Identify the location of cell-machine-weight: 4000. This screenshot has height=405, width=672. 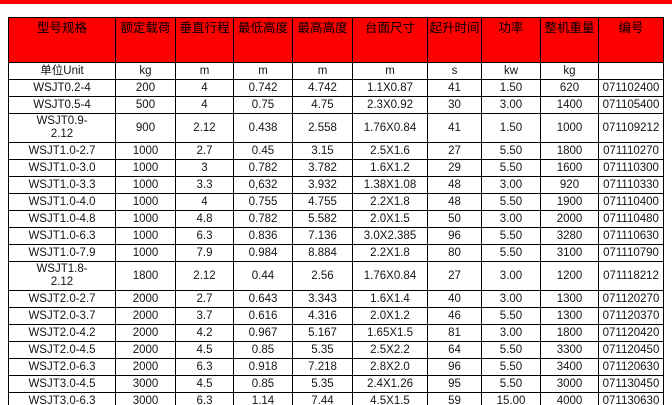
(569, 398).